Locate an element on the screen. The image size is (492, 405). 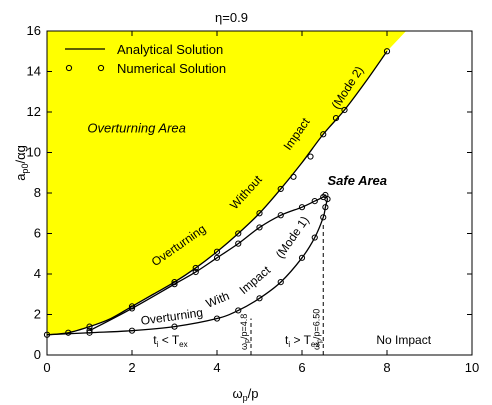
x-tick-label: 8 is located at coordinates (386, 367).